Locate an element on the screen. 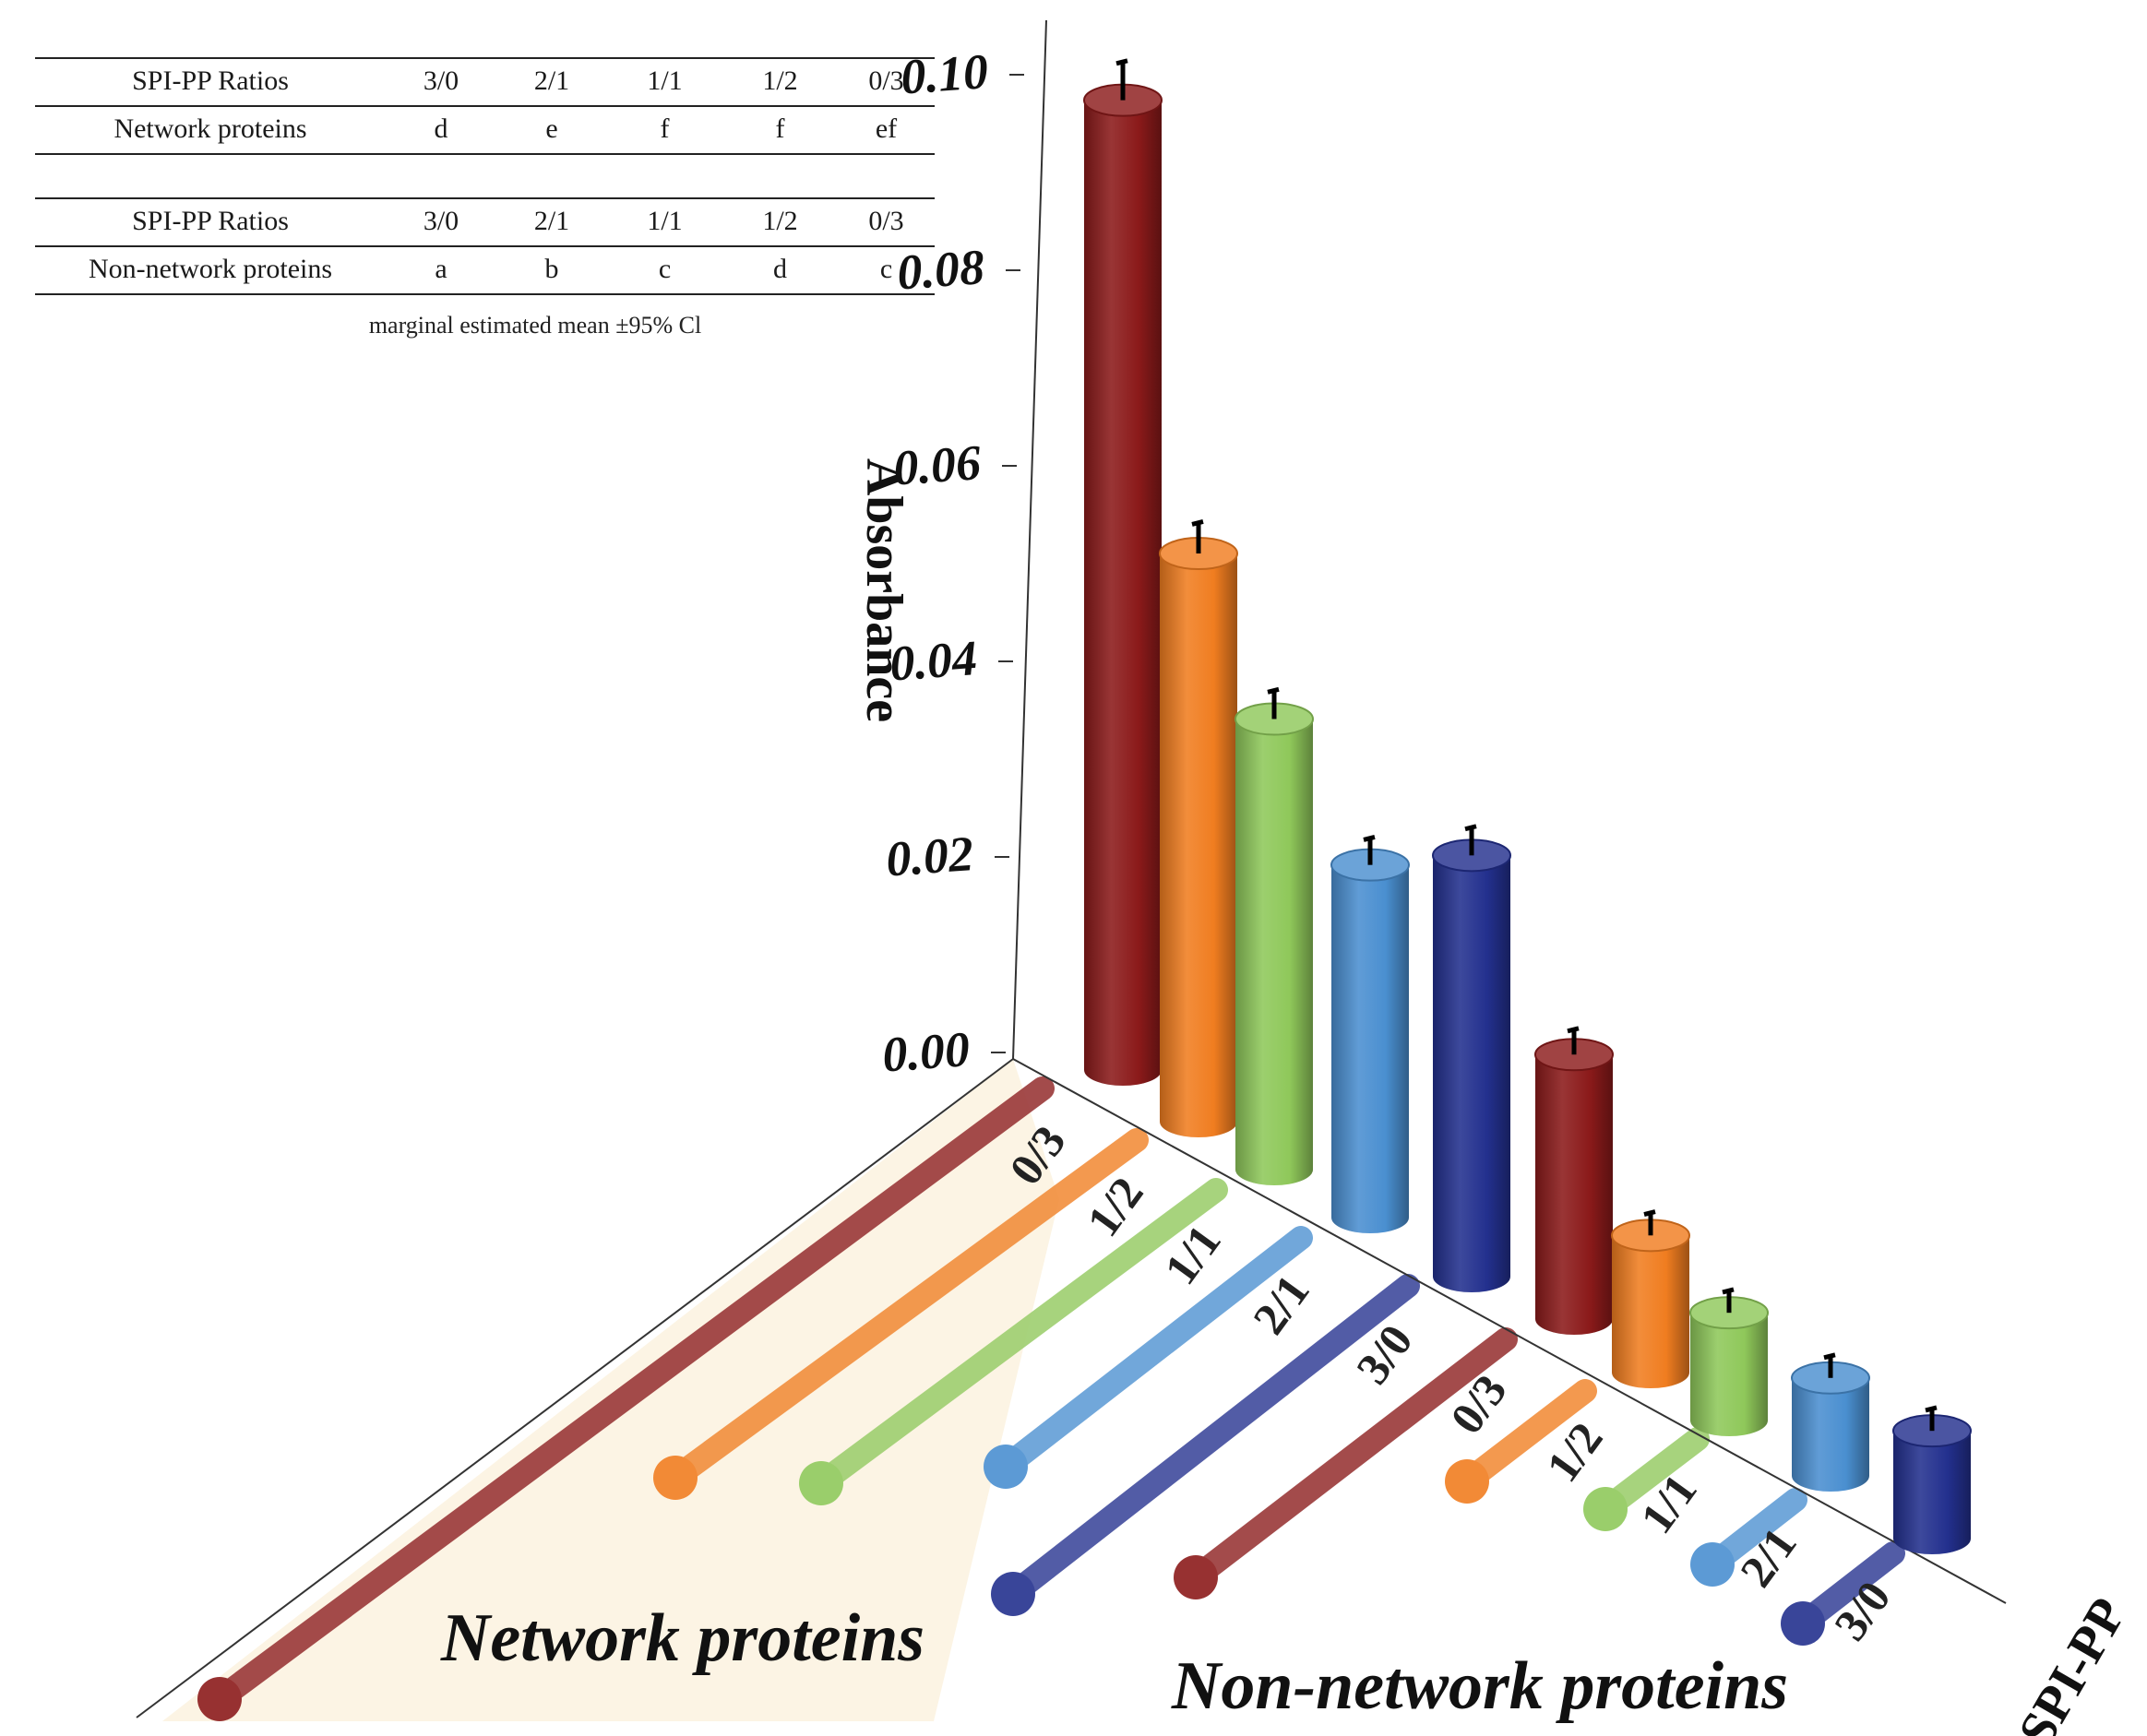 The image size is (2147, 1736). table-cell: a is located at coordinates (441, 269).